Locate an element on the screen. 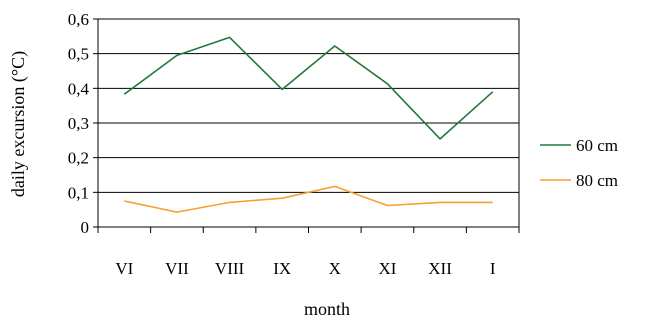 This screenshot has width=653, height=320. x-tick-label: VIII is located at coordinates (230, 268).